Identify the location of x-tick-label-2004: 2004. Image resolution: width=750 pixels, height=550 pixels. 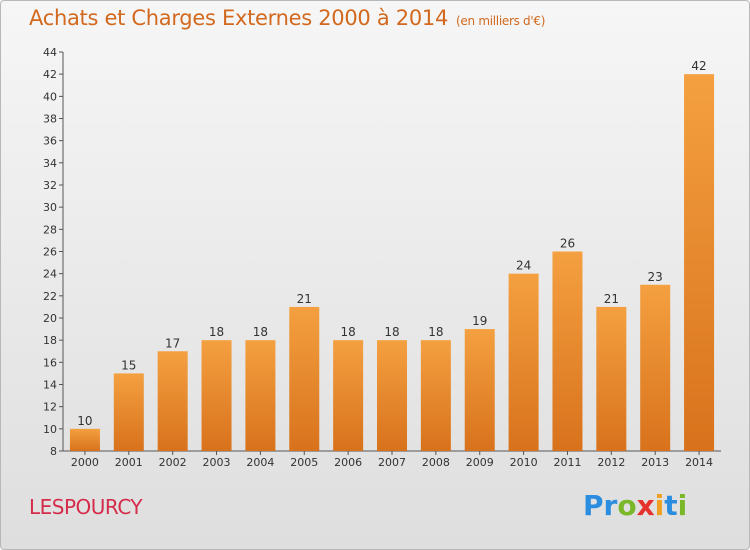
(260, 462).